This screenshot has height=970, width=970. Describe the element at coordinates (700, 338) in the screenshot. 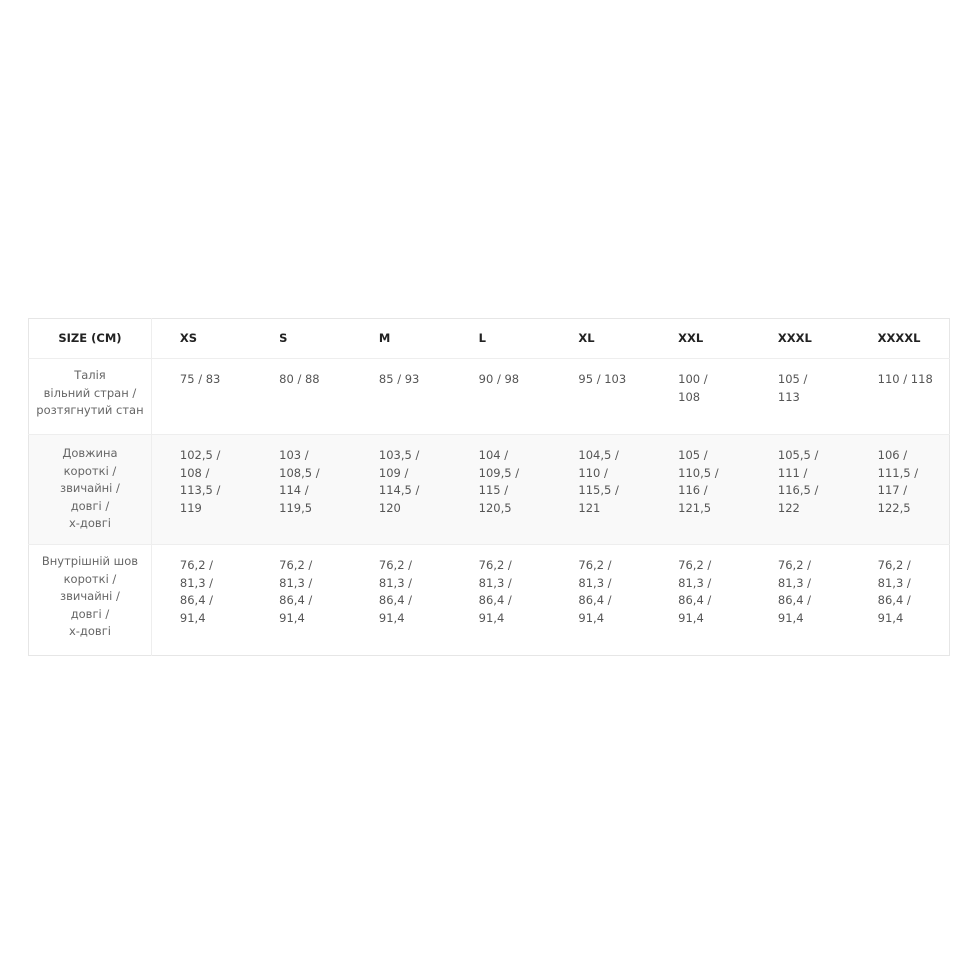

I see `header-cell: XXL` at that location.